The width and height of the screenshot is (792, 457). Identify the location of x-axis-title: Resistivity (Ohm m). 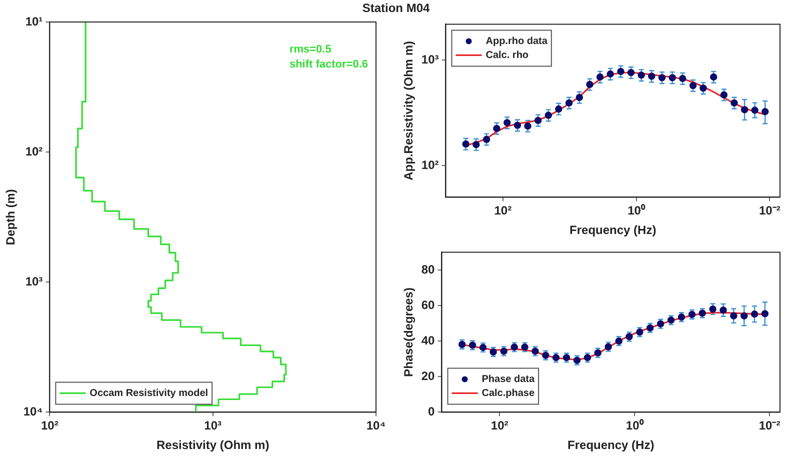
(213, 445).